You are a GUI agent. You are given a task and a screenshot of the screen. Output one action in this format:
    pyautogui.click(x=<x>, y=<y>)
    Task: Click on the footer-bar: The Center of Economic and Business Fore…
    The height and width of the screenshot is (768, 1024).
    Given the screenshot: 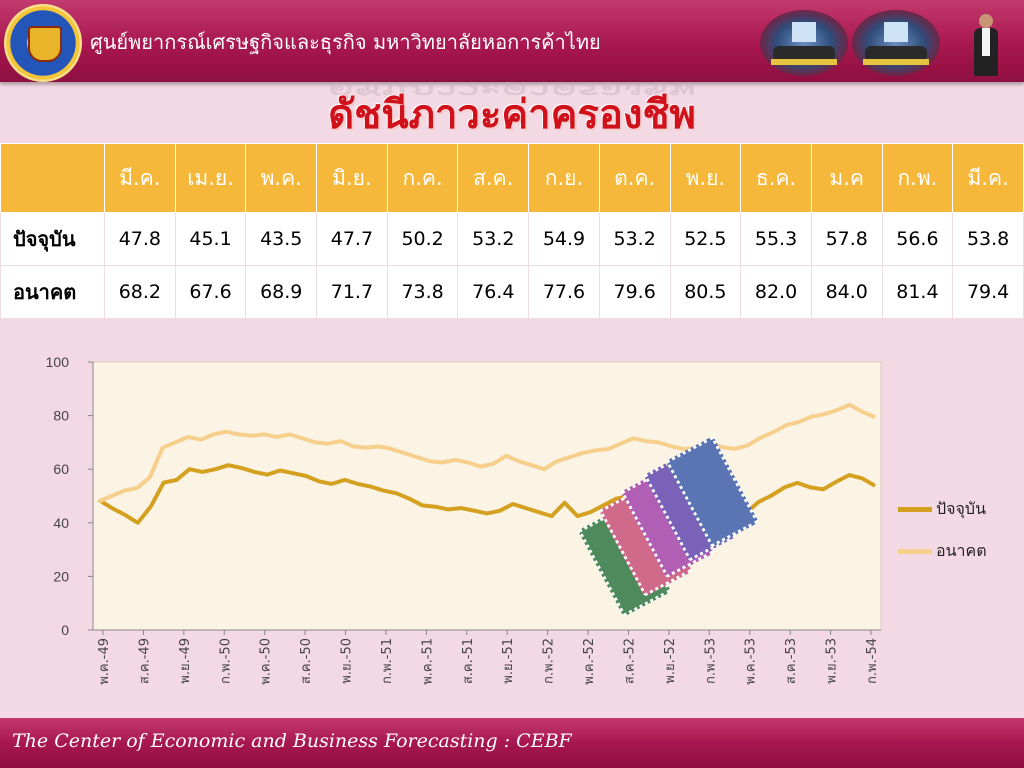 What is the action you would take?
    pyautogui.click(x=512, y=743)
    